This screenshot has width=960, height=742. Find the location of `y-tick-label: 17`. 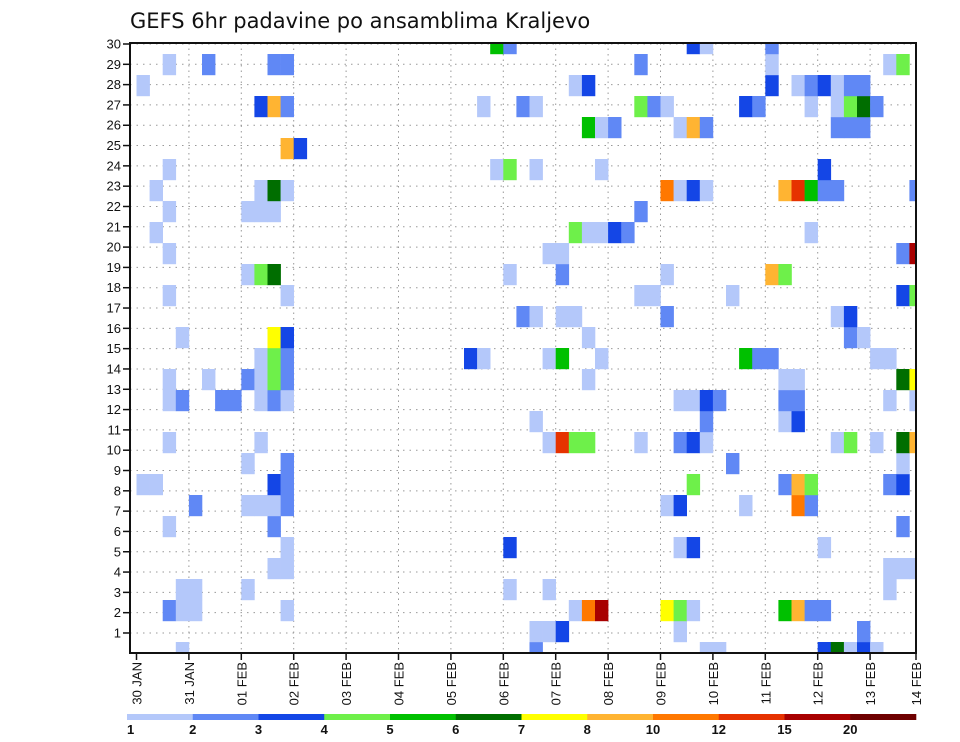

y-tick-label: 17 is located at coordinates (114, 308).